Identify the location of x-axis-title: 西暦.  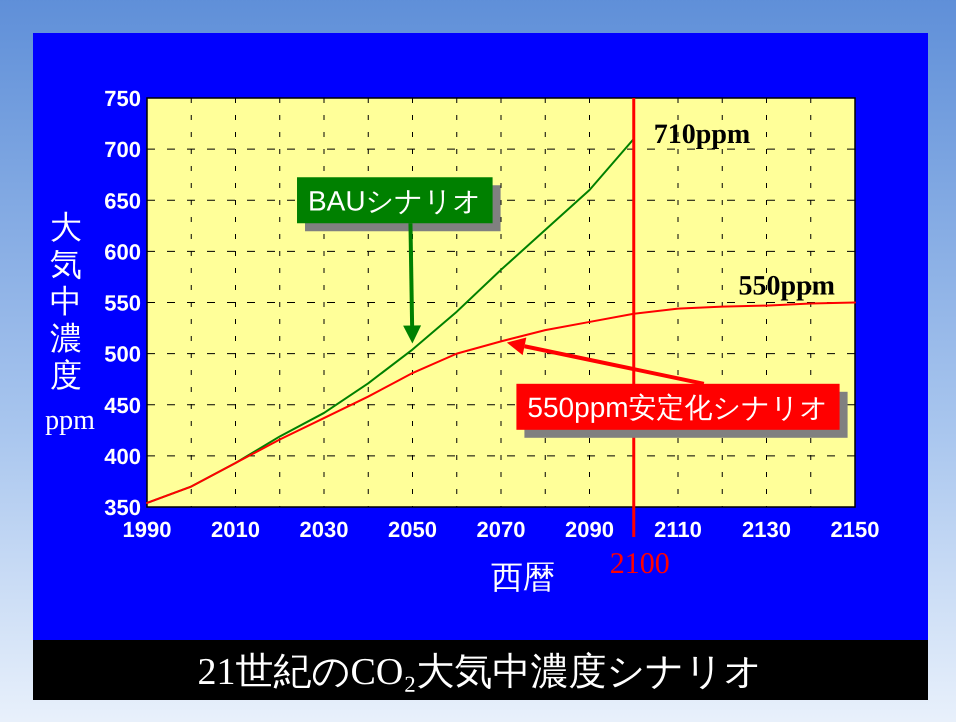
(523, 577).